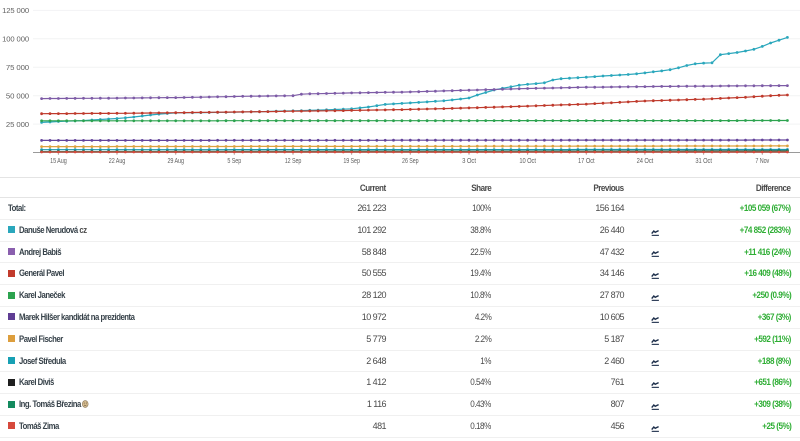 The width and height of the screenshot is (800, 441). Describe the element at coordinates (293, 160) in the screenshot. I see `svg-text: 12 Sep` at that location.